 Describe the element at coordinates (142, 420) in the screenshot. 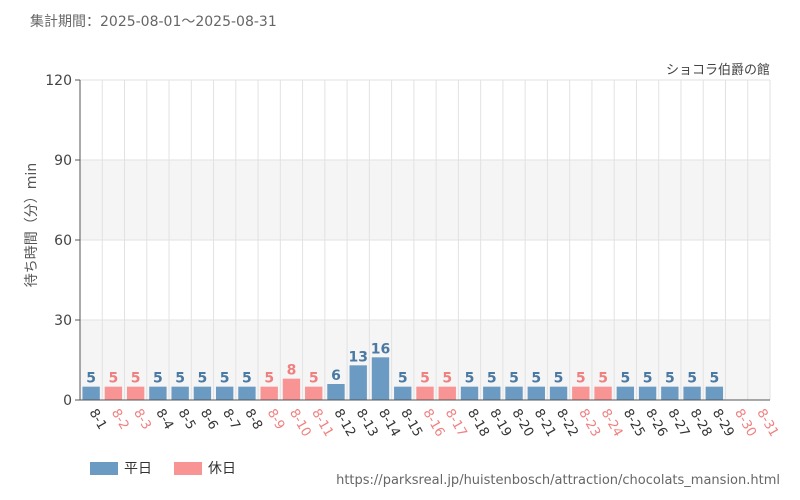

I see `x-tick-label: 8-3` at that location.